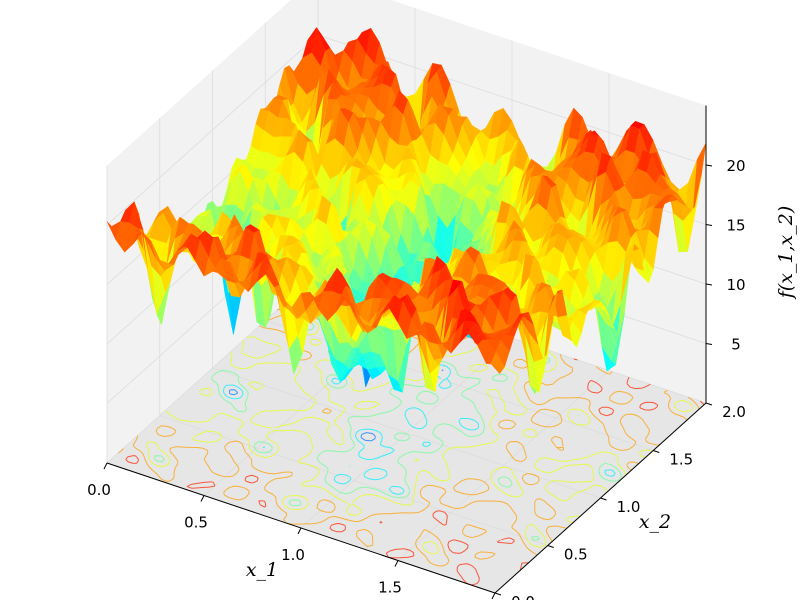 This screenshot has width=800, height=600. What do you see at coordinates (262, 570) in the screenshot?
I see `x-axis-label: x_1` at bounding box center [262, 570].